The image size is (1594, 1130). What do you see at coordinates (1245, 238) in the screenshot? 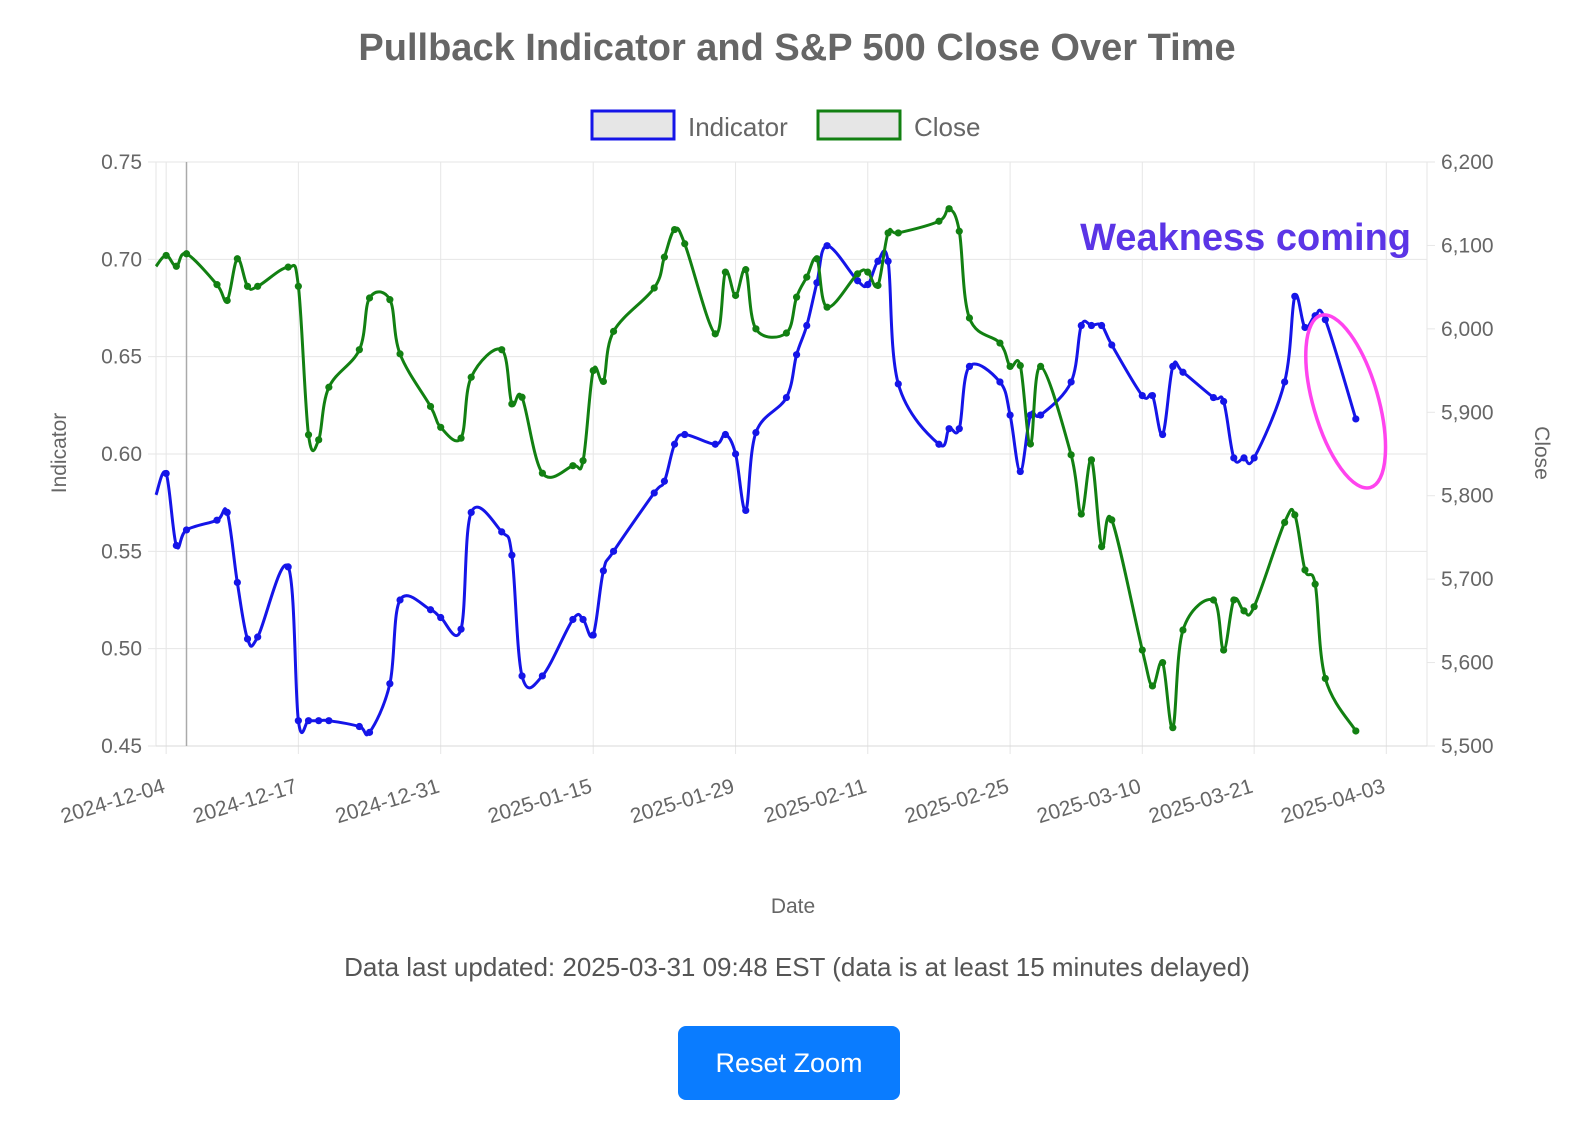
I see `annotation-weakness-coming: Weakness coming` at bounding box center [1245, 238].